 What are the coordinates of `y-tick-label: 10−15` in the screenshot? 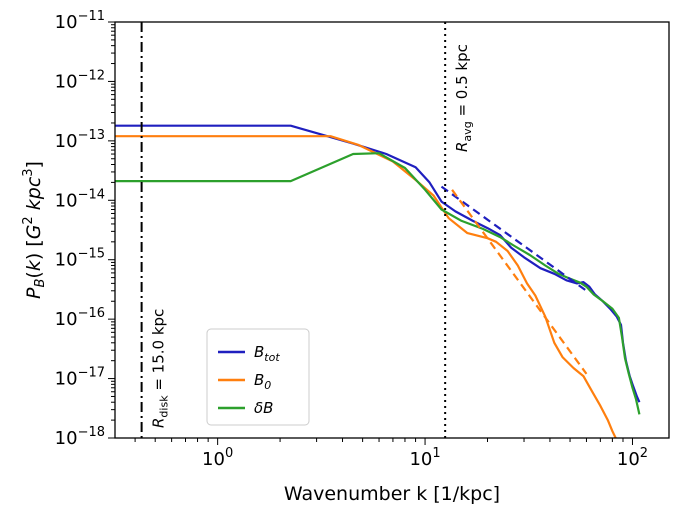 It's located at (80, 259).